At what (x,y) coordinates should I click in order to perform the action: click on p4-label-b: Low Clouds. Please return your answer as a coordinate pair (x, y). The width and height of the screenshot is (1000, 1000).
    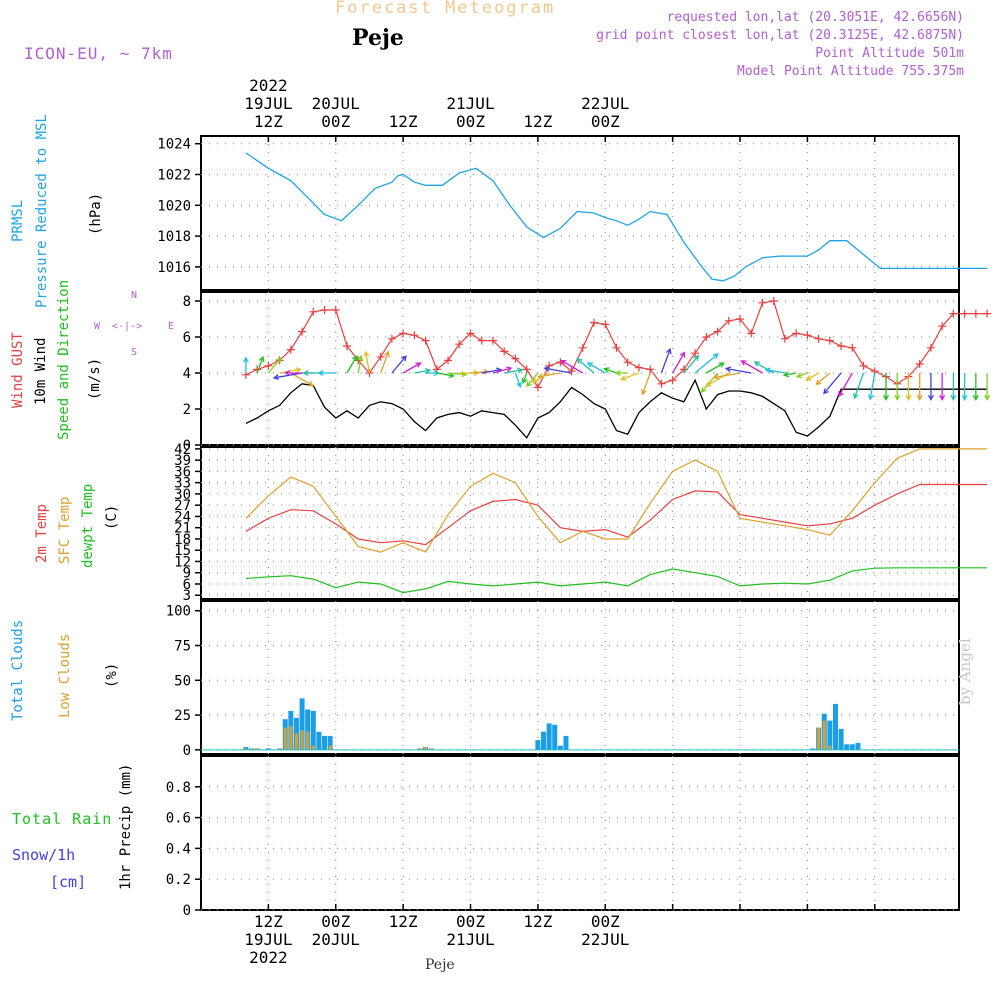
    Looking at the image, I should click on (65, 675).